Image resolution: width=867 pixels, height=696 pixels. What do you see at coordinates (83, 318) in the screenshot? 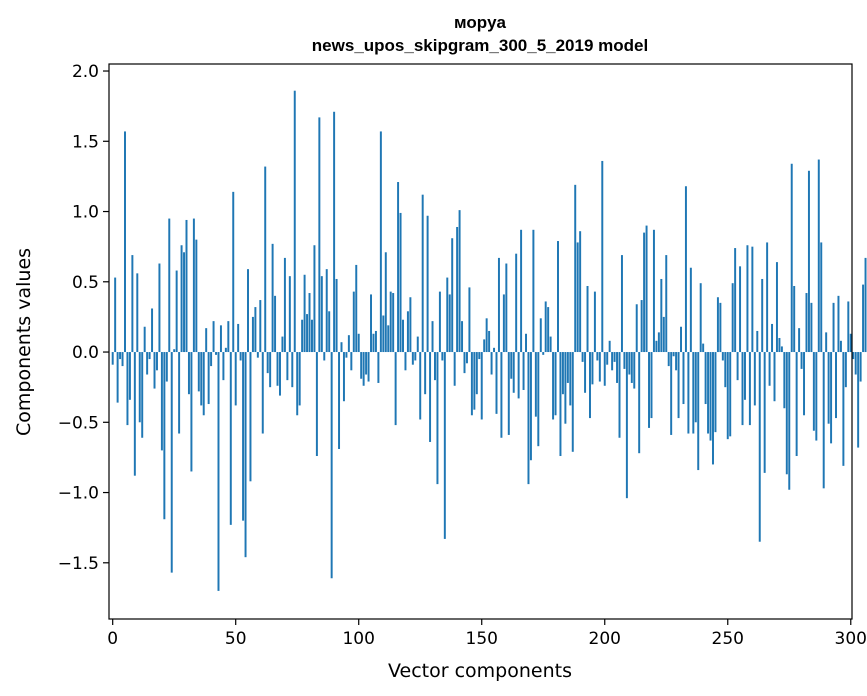
I see `y-axis-ticks: −1.5 −1.0 −0.5 0.0 0.5 1.0 1.5 2.0` at bounding box center [83, 318].